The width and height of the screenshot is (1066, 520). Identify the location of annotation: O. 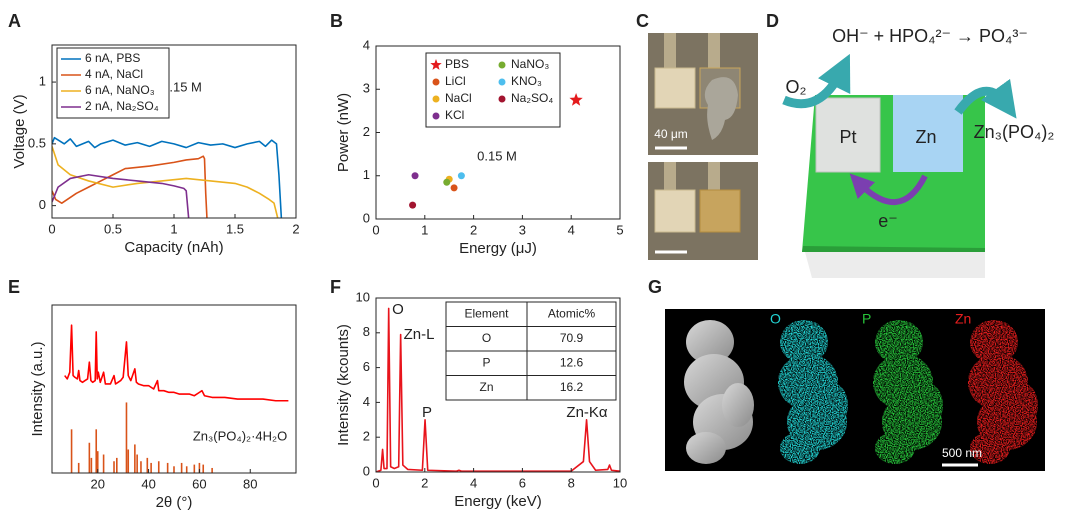
(398, 309).